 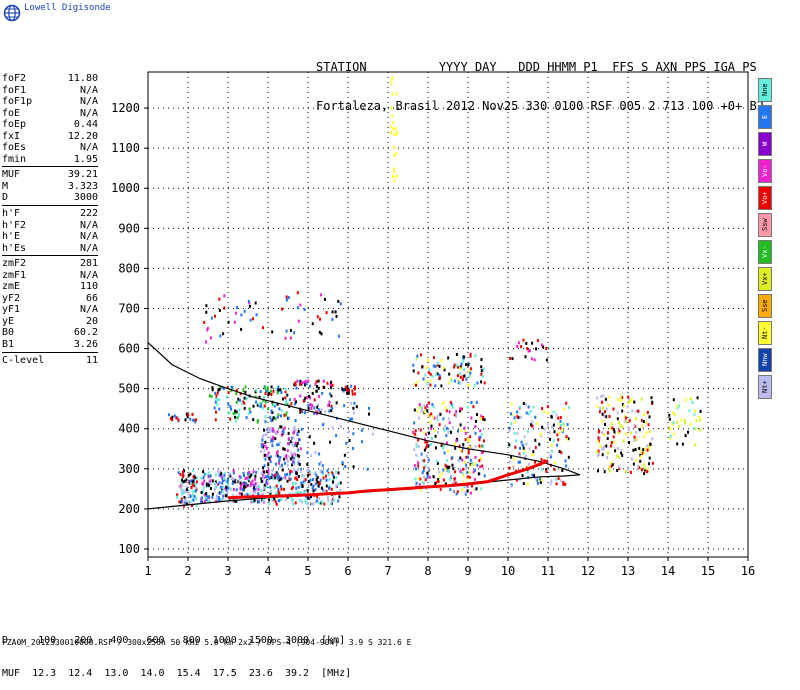 I want to click on param-row: fxI 12.20, so click(x=50, y=137).